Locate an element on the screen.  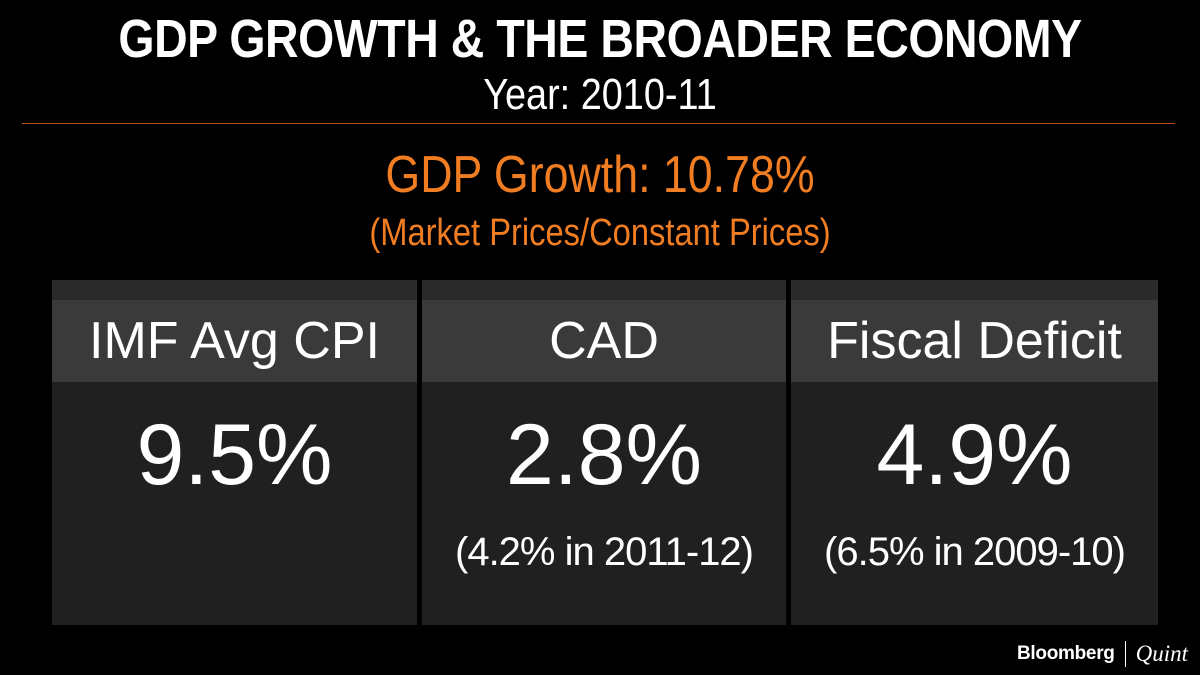
card-header: CAD is located at coordinates (604, 341).